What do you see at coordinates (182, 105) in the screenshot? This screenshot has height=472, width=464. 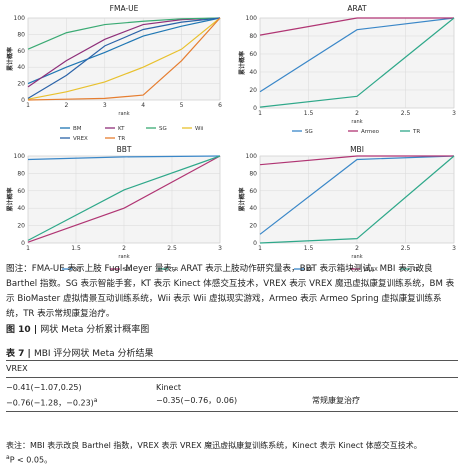 I see `x-tick-label: 5` at bounding box center [182, 105].